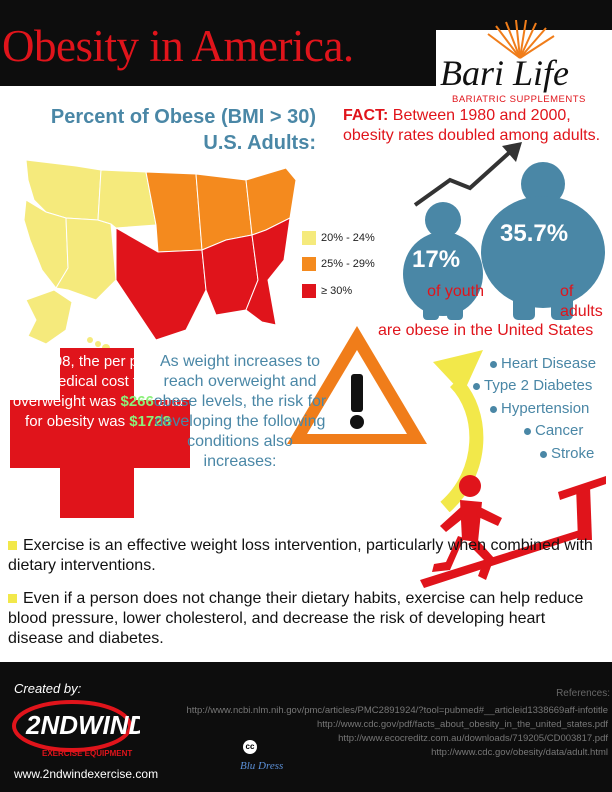 This screenshot has width=612, height=792. I want to click on map-title-line2: U.S. Adults:, so click(259, 143).